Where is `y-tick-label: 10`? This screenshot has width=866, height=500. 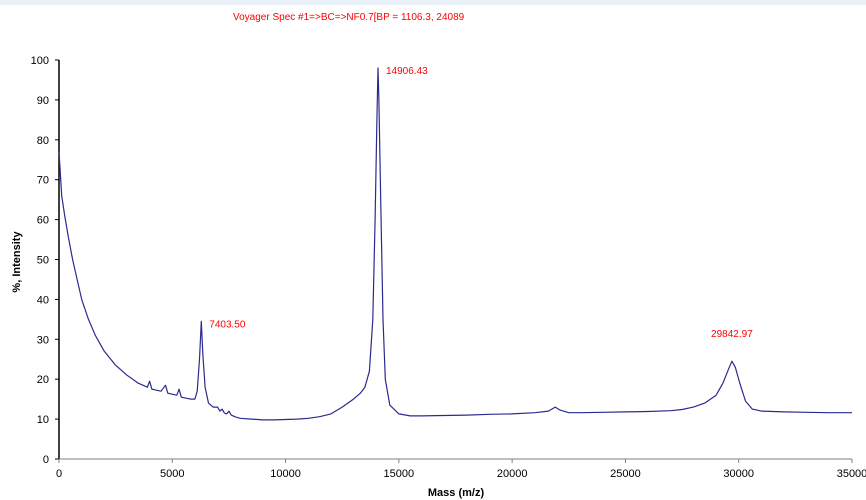 y-tick-label: 10 is located at coordinates (43, 420).